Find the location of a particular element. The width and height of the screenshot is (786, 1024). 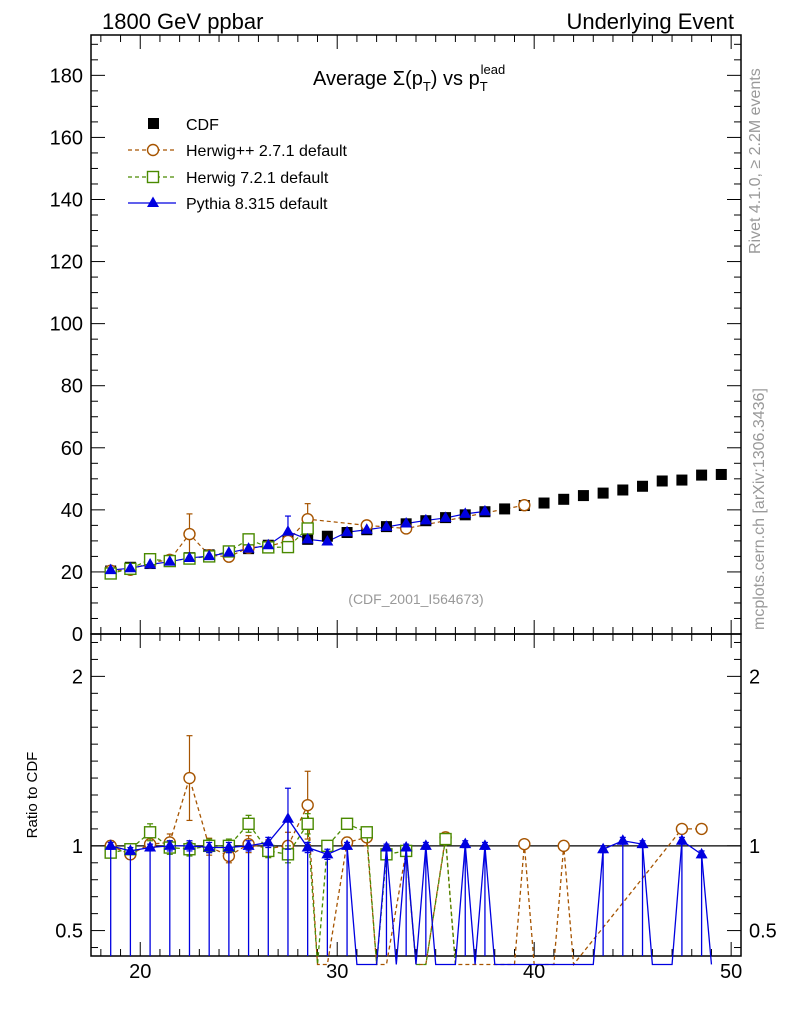

main-ytick-label: 20 is located at coordinates (72, 573).